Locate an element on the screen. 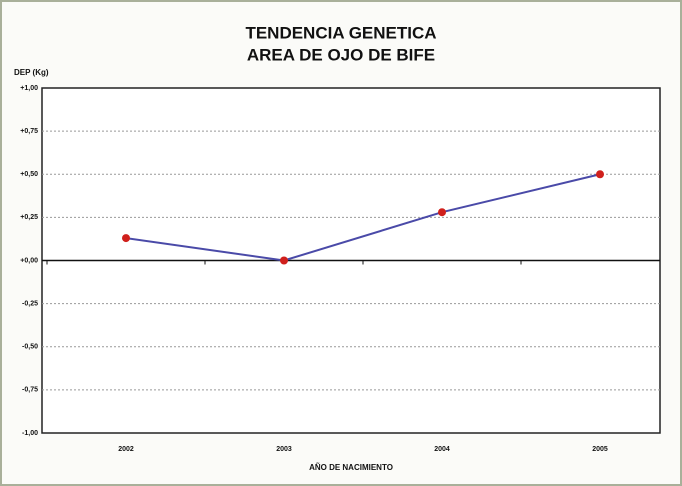 This screenshot has height=486, width=682. y-axis-label: DEP (Kg) is located at coordinates (31, 72).